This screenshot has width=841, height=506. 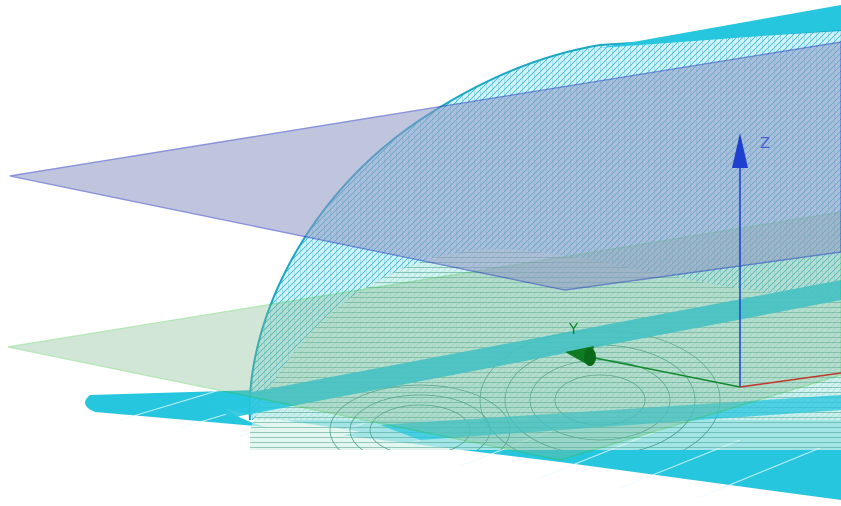 I want to click on surface-ridge-band-lower, so click(x=610, y=417).